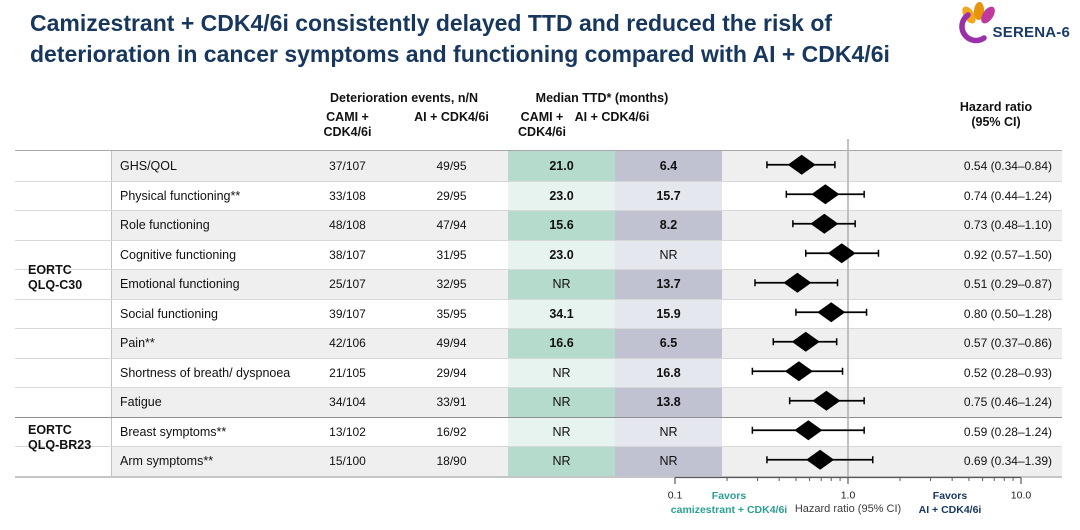  What do you see at coordinates (55, 277) in the screenshot?
I see `section-label-qlq-c30: EORTC QLQ-C30` at bounding box center [55, 277].